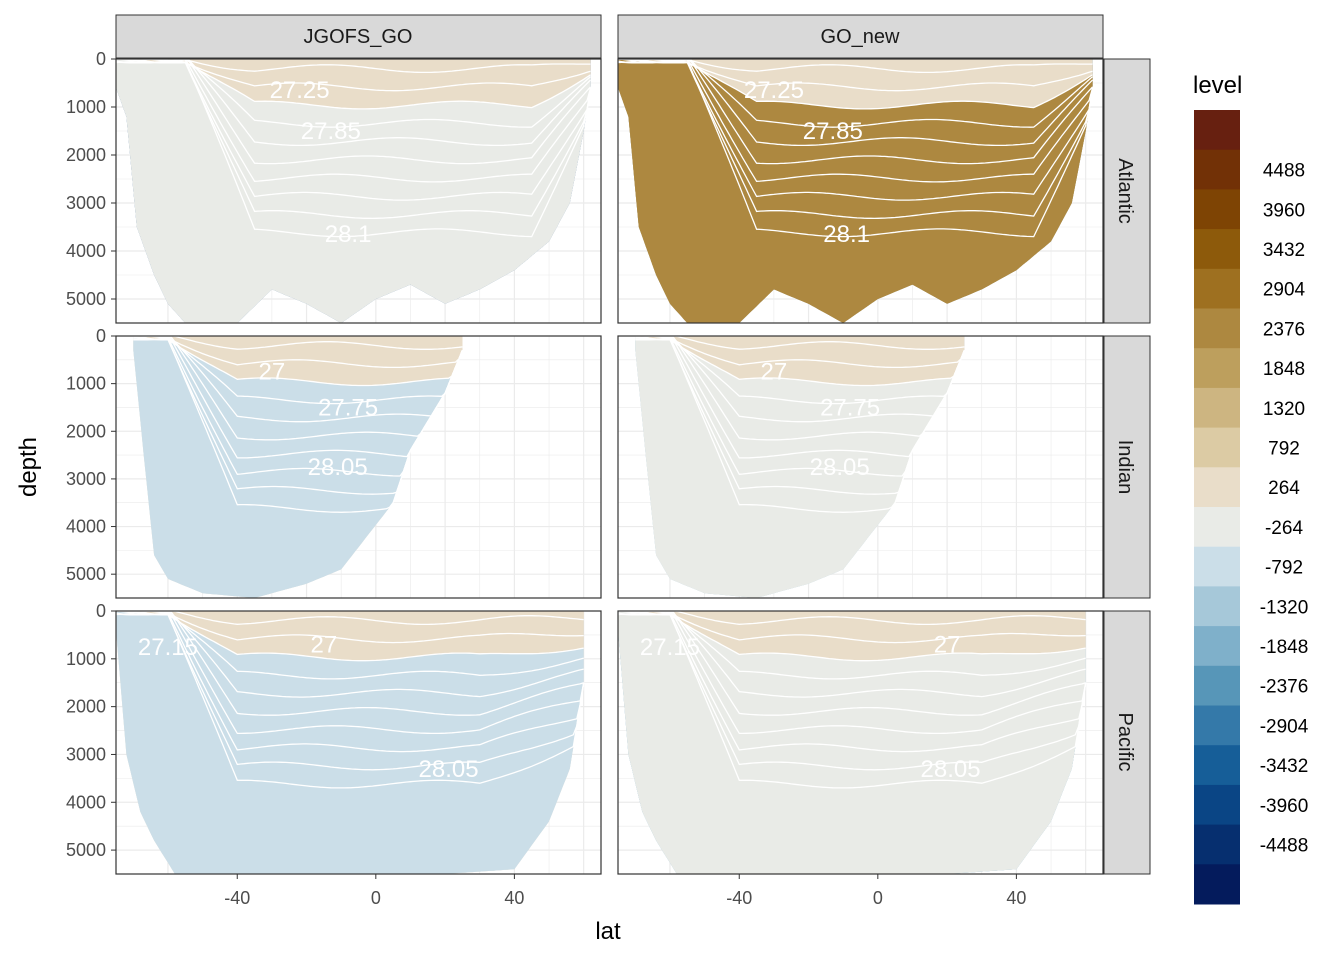 The image size is (1344, 960). Describe the element at coordinates (1284, 846) in the screenshot. I see `legend-label: -4488` at that location.